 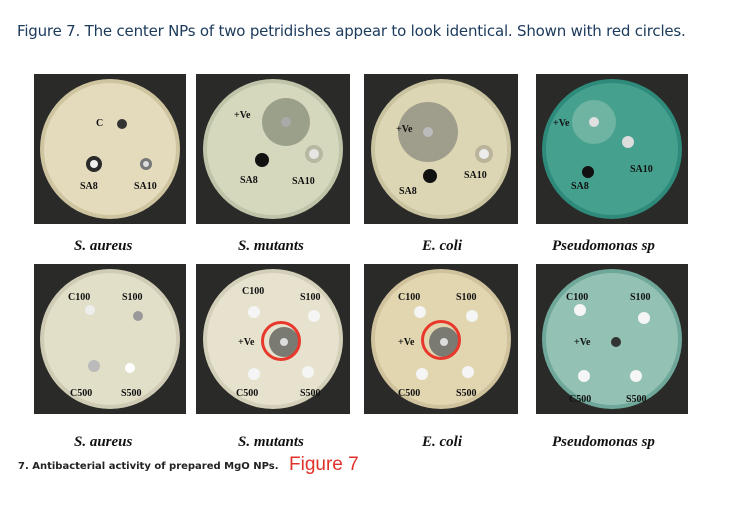 What do you see at coordinates (324, 464) in the screenshot?
I see `figure-number-label: Figure 7` at bounding box center [324, 464].